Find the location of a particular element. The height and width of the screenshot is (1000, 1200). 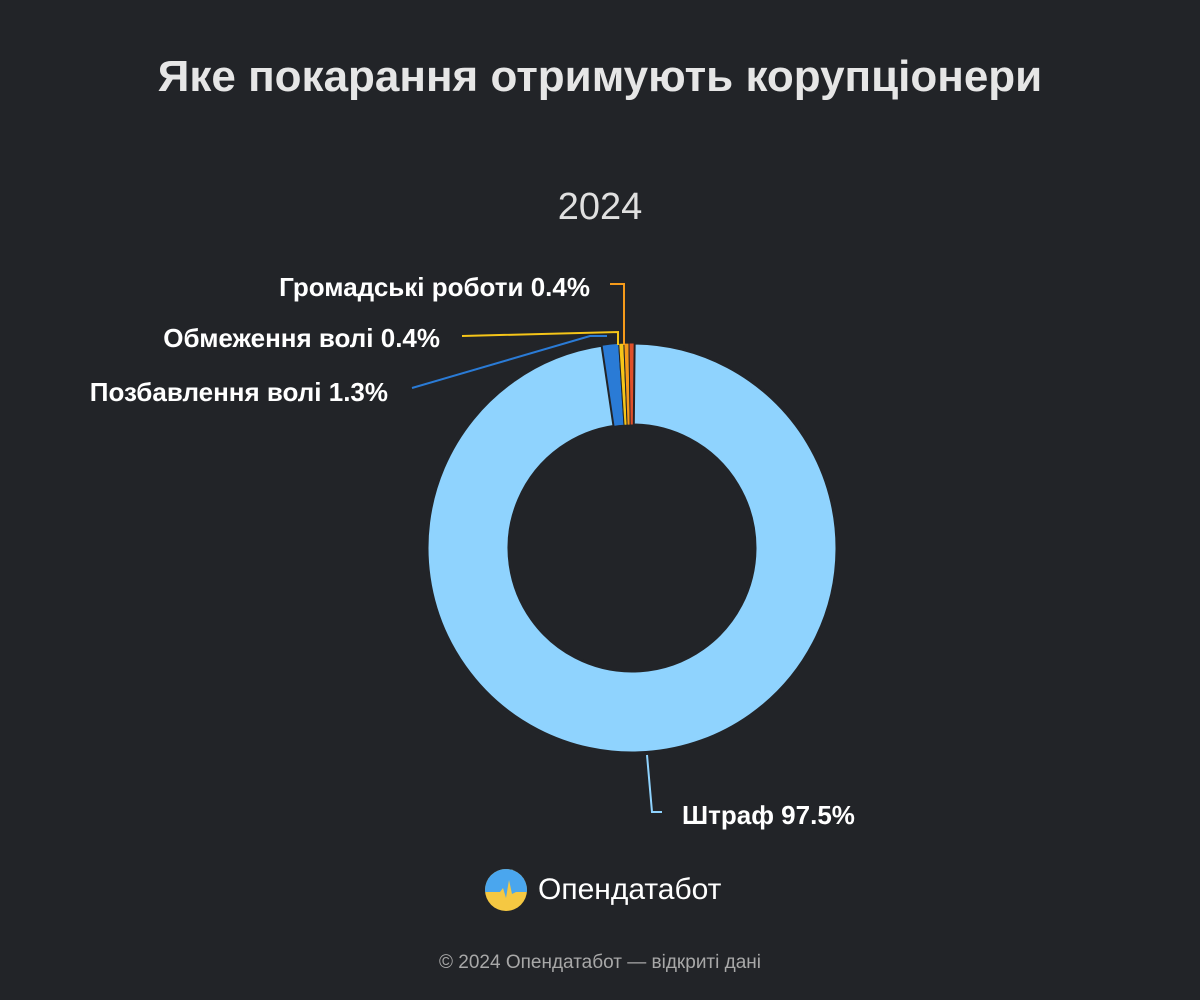

leader-line-community is located at coordinates (617, 314).